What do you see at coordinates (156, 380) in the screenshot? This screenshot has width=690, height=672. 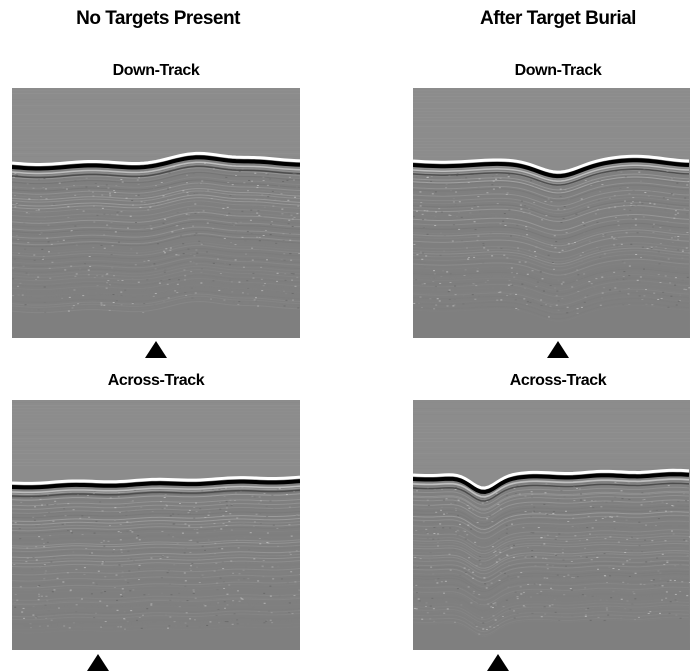 I see `panel-title-left-across-track: Across-Track` at bounding box center [156, 380].